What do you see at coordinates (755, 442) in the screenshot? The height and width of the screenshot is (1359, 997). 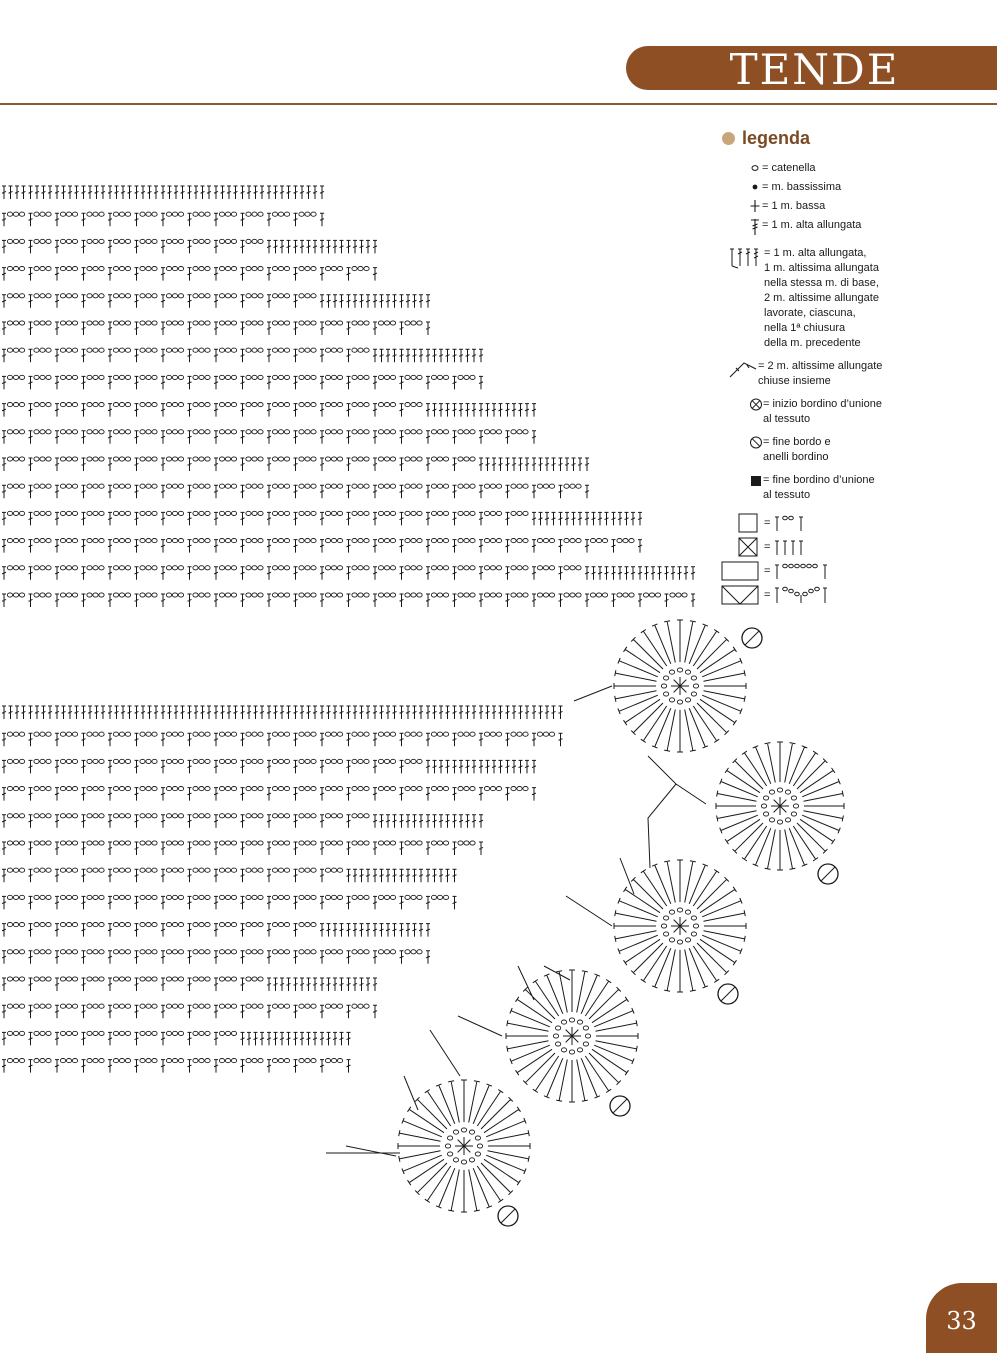 I see `end-edging-icon` at bounding box center [755, 442].